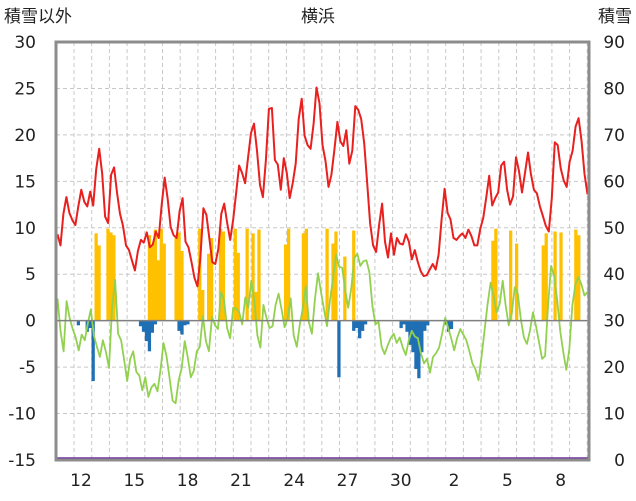  I want to click on x-tick-label: 5, so click(507, 481).